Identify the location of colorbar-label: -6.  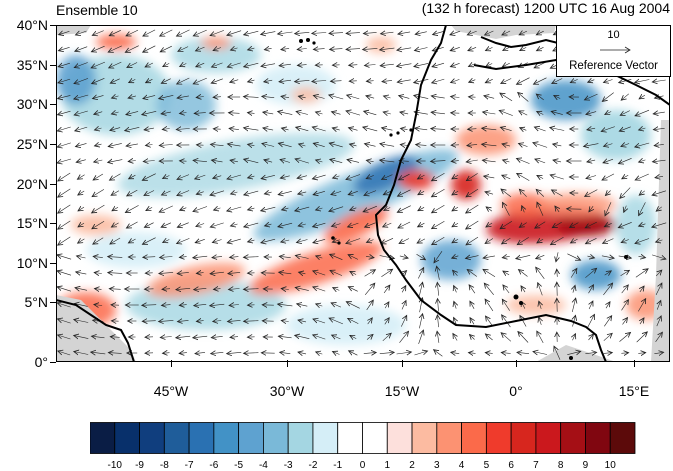
(214, 465).